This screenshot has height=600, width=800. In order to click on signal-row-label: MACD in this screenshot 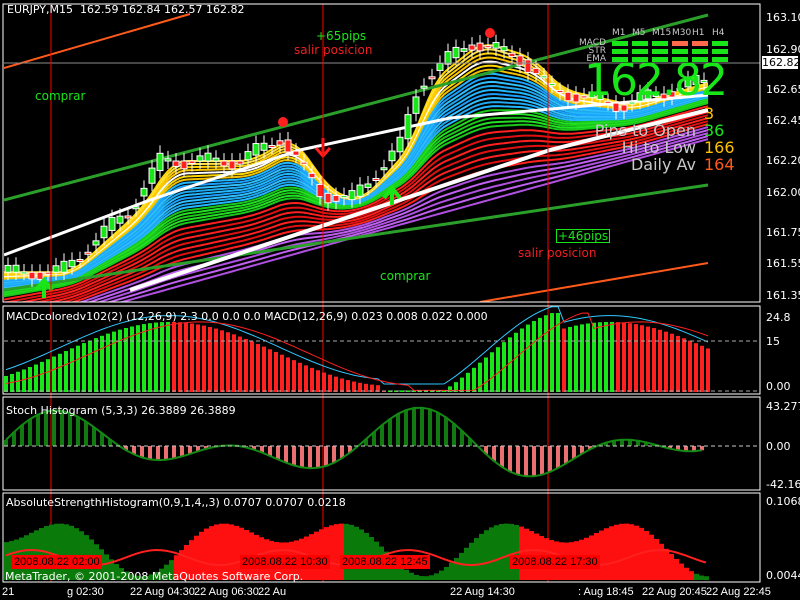, I will do `click(592, 43)`.